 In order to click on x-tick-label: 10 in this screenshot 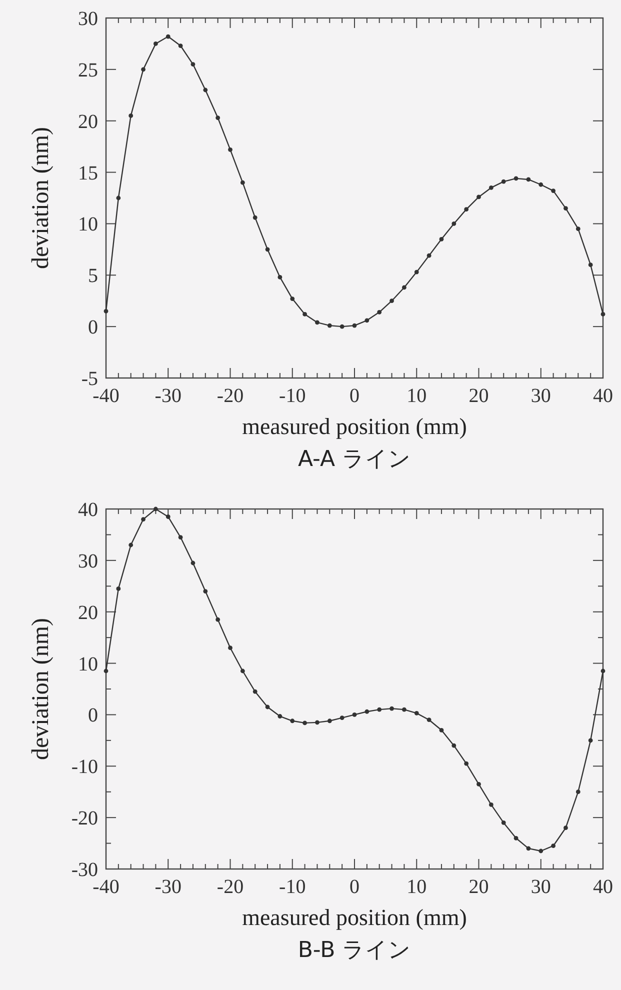, I will do `click(416, 887)`.